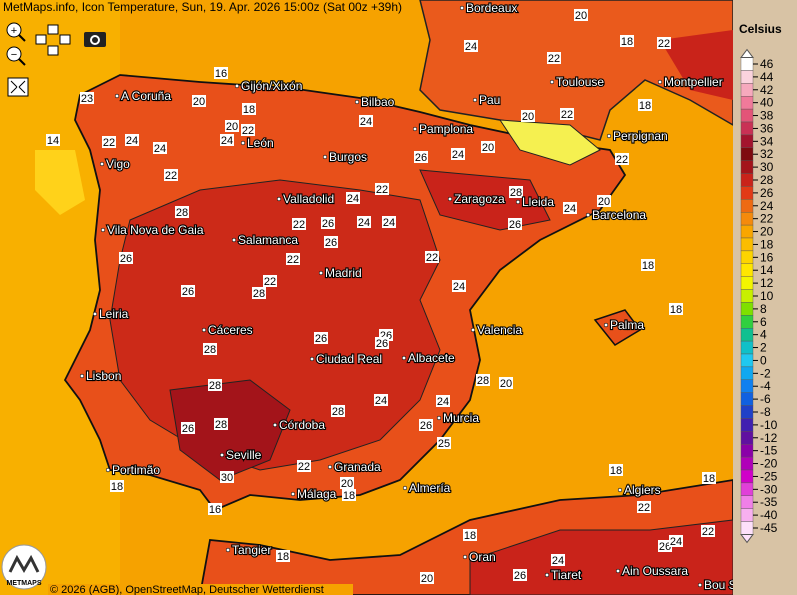 The height and width of the screenshot is (595, 797). Describe the element at coordinates (482, 557) in the screenshot. I see `city-label: Oran` at that location.